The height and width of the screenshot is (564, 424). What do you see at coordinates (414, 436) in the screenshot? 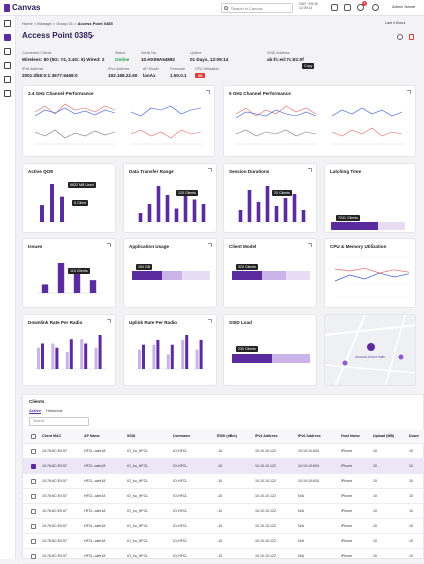
I see `col-header: Down` at bounding box center [414, 436].